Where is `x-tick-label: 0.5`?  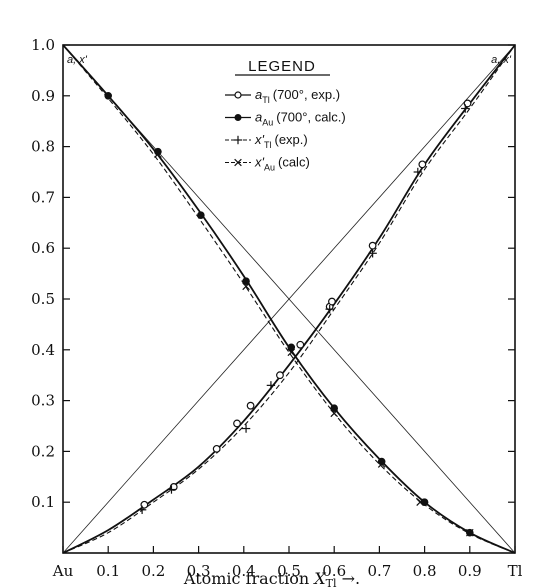 x-tick-label: 0.5 is located at coordinates (289, 571).